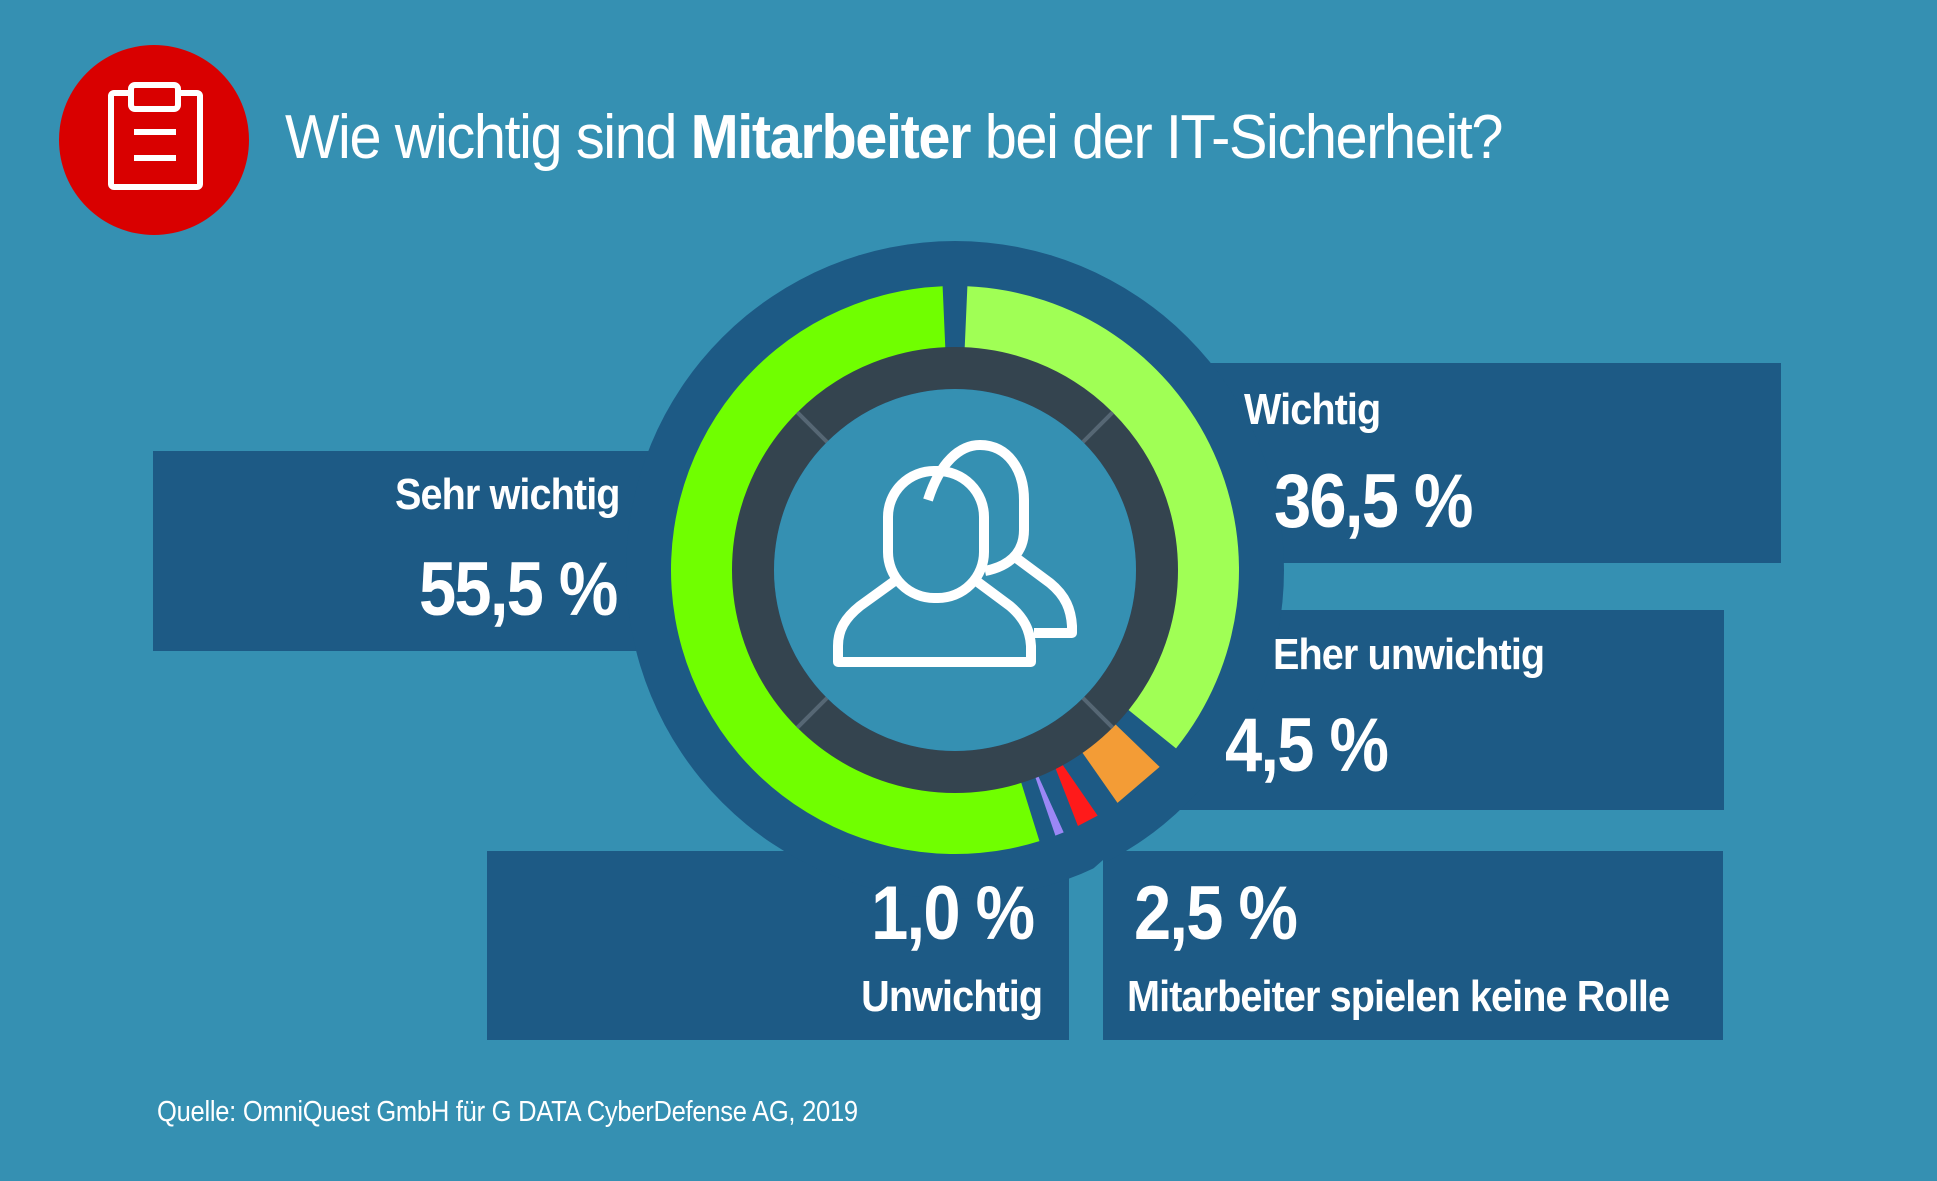  Describe the element at coordinates (951, 996) in the screenshot. I see `label-unwichtig: Unwichtig` at that location.